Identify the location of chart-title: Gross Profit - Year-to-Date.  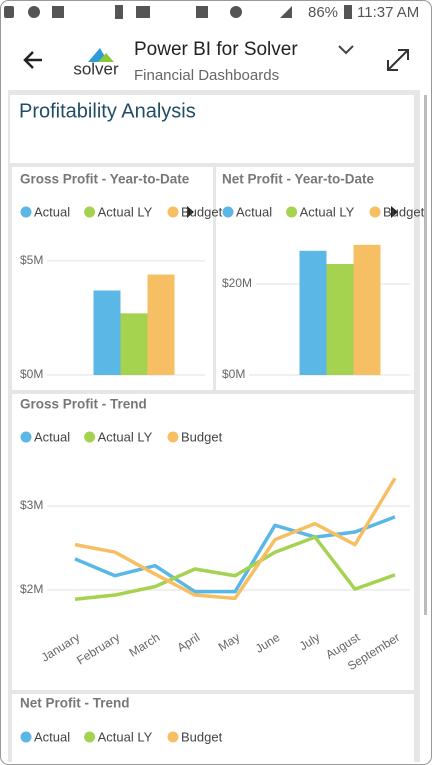
(105, 179).